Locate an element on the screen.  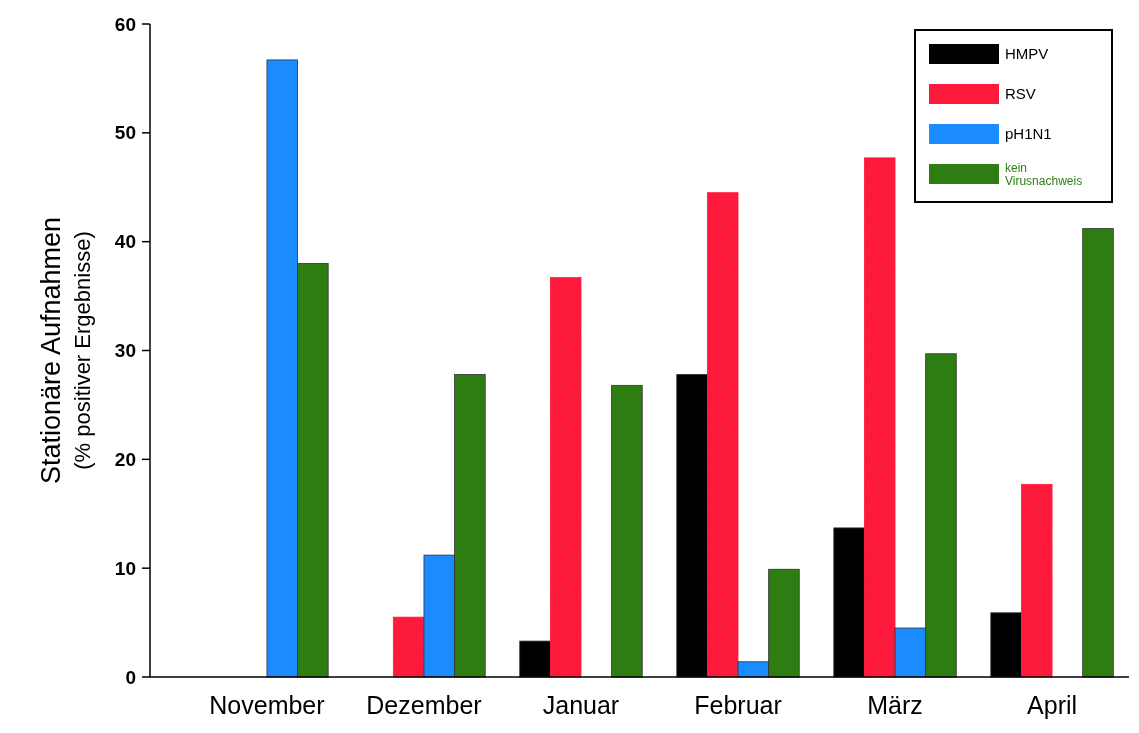
x-tick-label: Dezember is located at coordinates (424, 705).